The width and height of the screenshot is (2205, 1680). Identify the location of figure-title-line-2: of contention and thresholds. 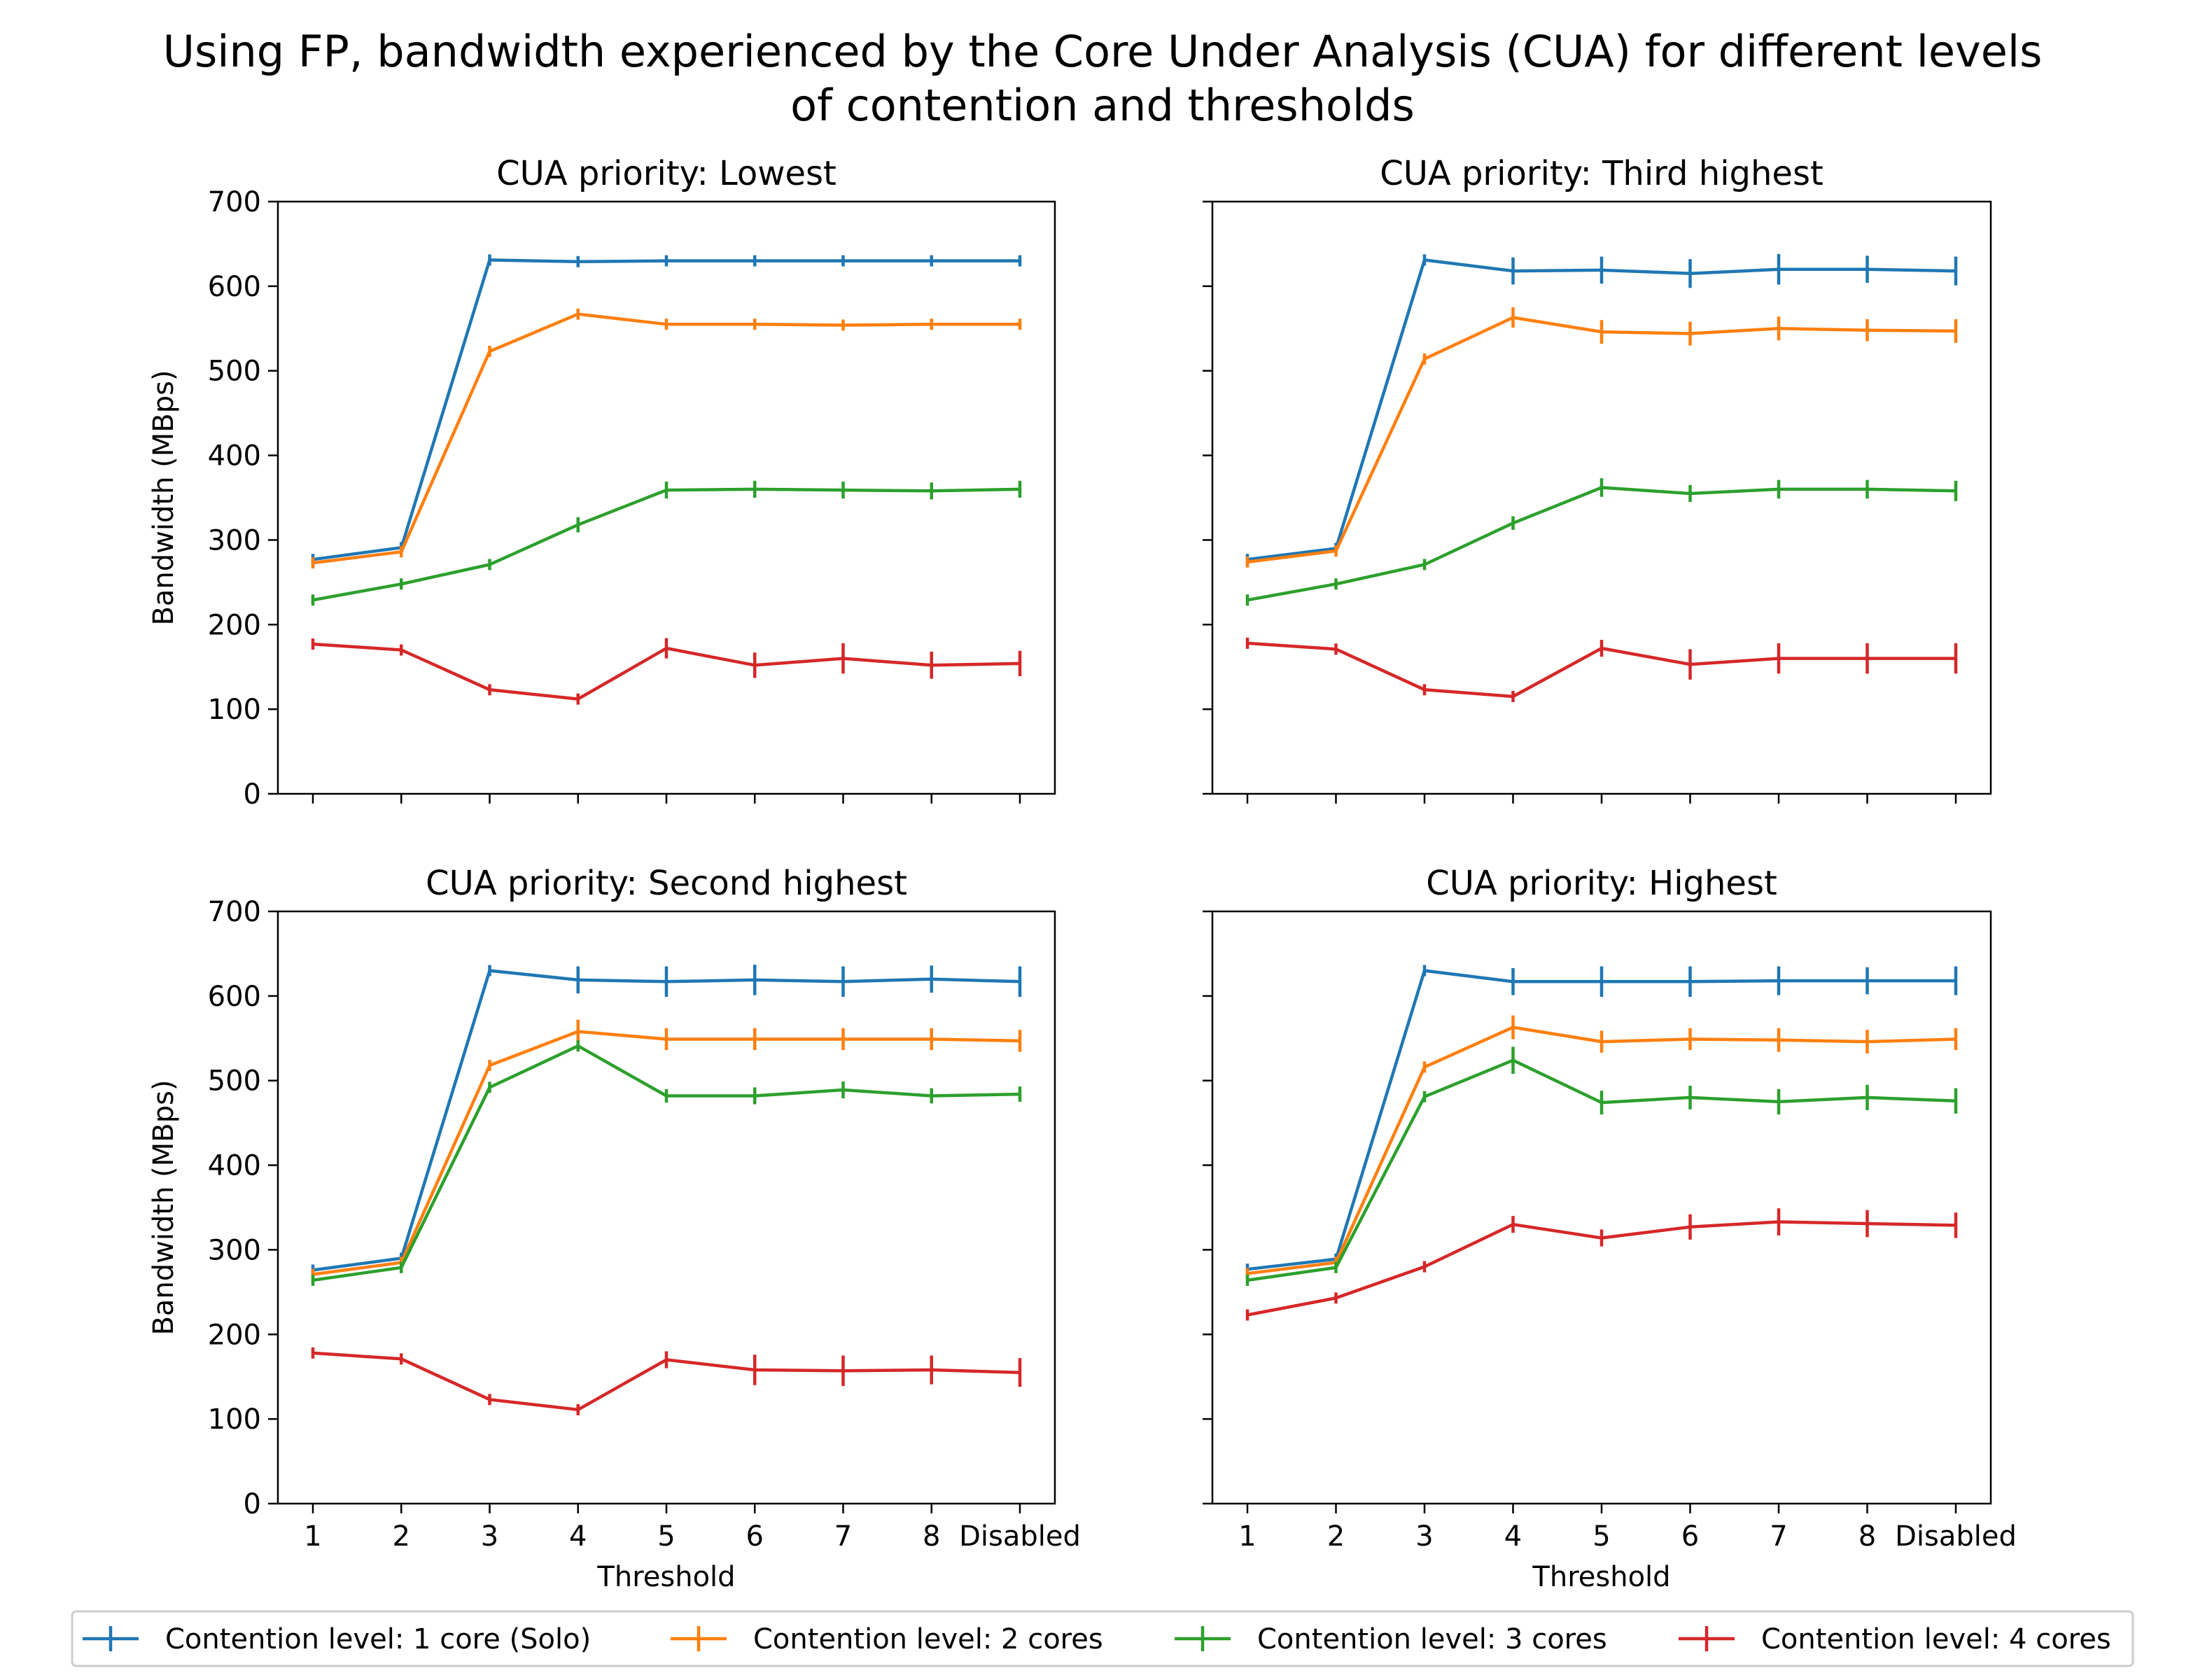
(1102, 105).